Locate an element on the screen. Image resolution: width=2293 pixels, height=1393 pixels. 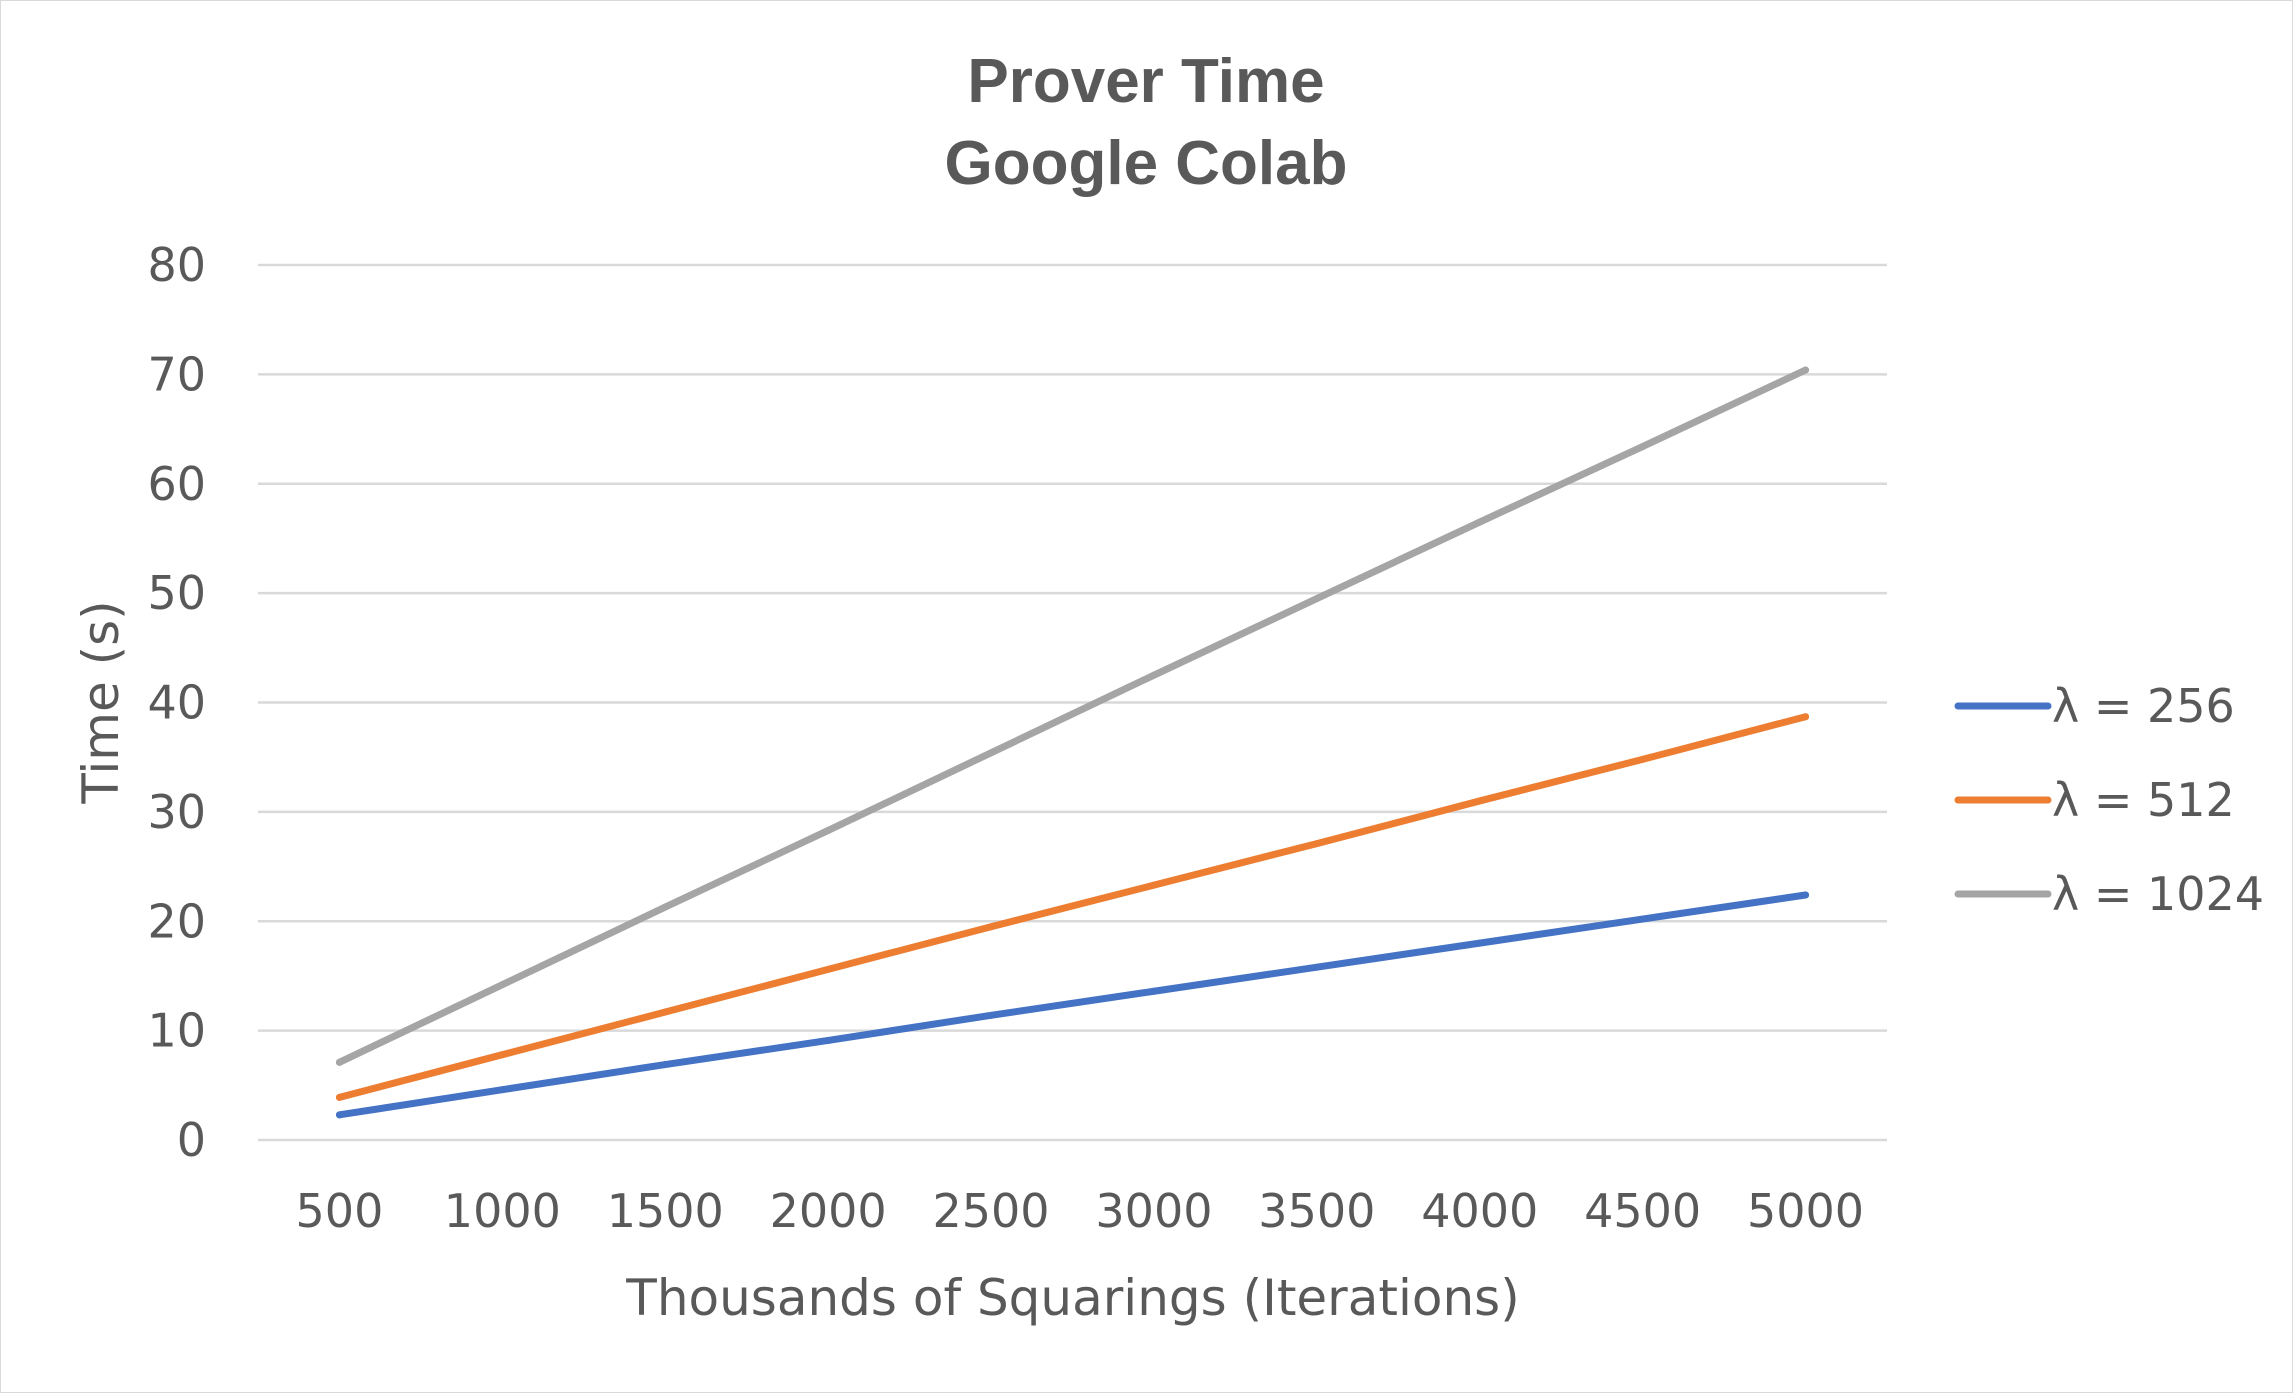
chart-subtitle: Google Colab is located at coordinates (1146, 163).